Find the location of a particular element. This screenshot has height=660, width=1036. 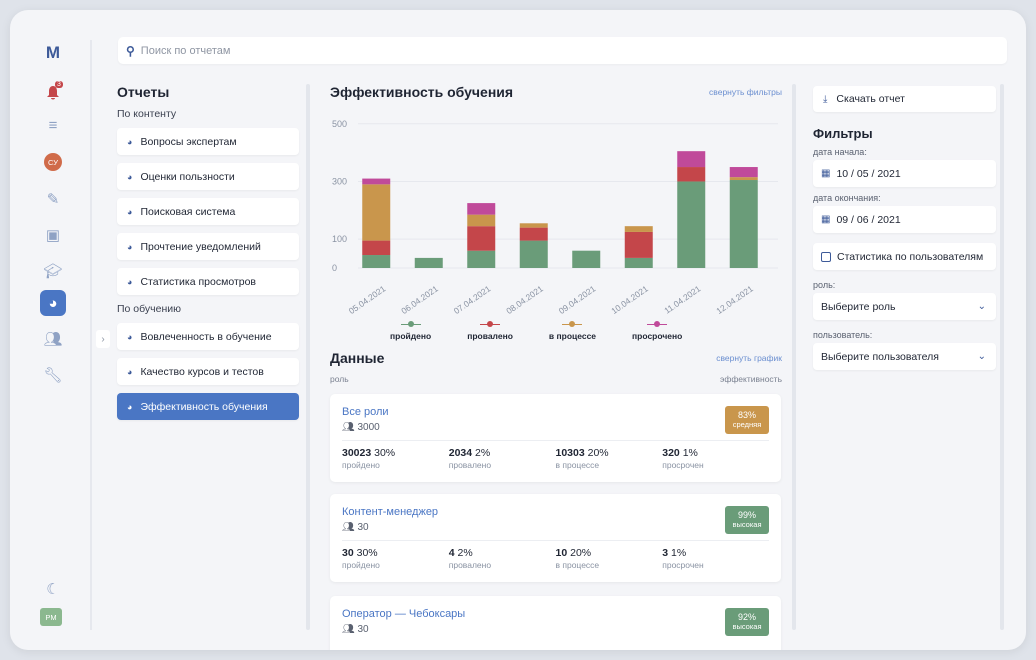

expand-chevron-icon: › is located at coordinates (103, 339).